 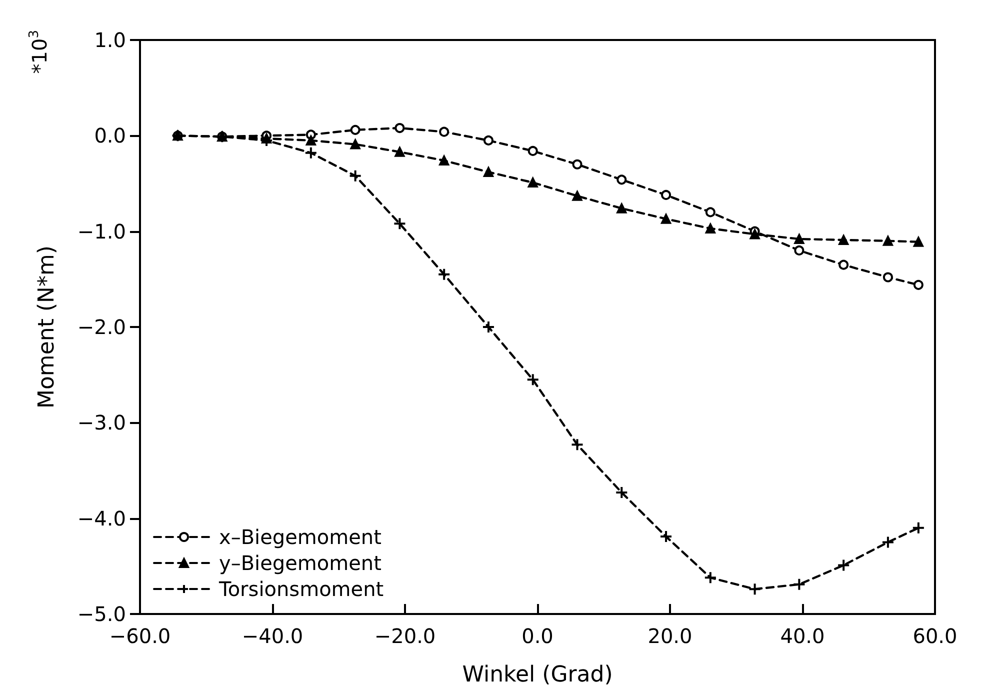 I want to click on legend-label: Torsionsmoment, so click(x=301, y=589).